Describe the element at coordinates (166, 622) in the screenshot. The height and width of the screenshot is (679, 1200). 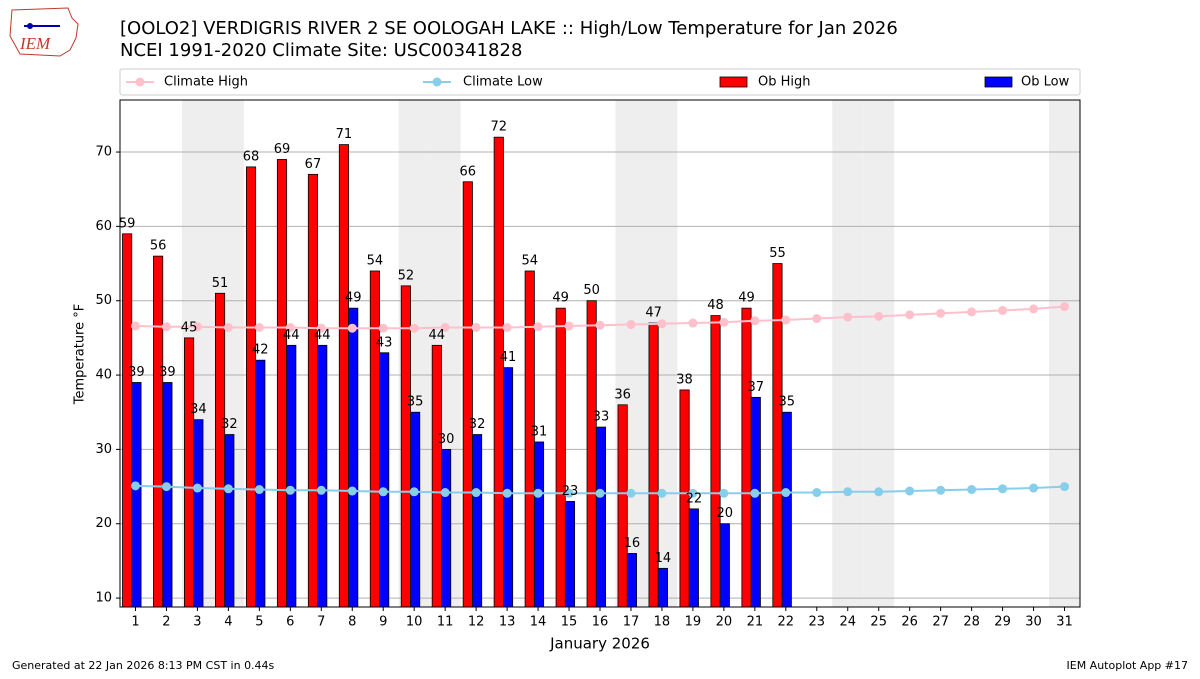
I see `x-tick-label: 2` at that location.